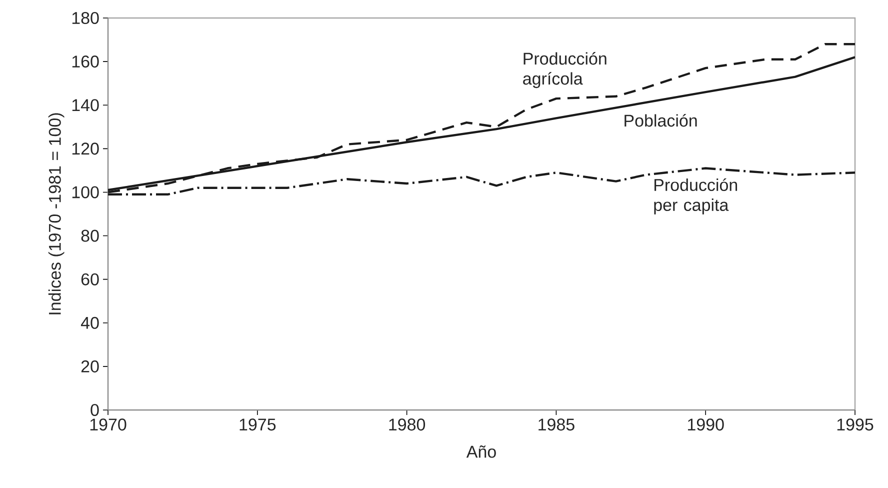 The width and height of the screenshot is (888, 488). What do you see at coordinates (85, 18) in the screenshot?
I see `y-tick-label: 180` at bounding box center [85, 18].